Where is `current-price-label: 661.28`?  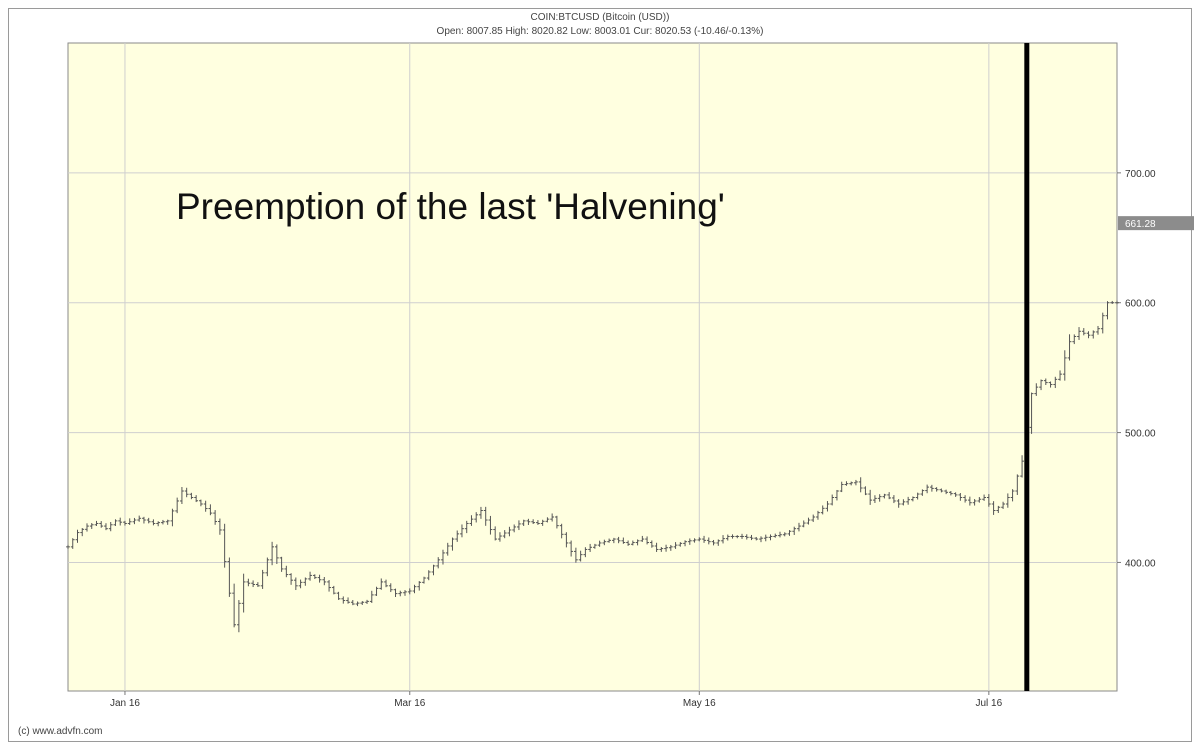
current-price-label: 661.28 is located at coordinates (1140, 224).